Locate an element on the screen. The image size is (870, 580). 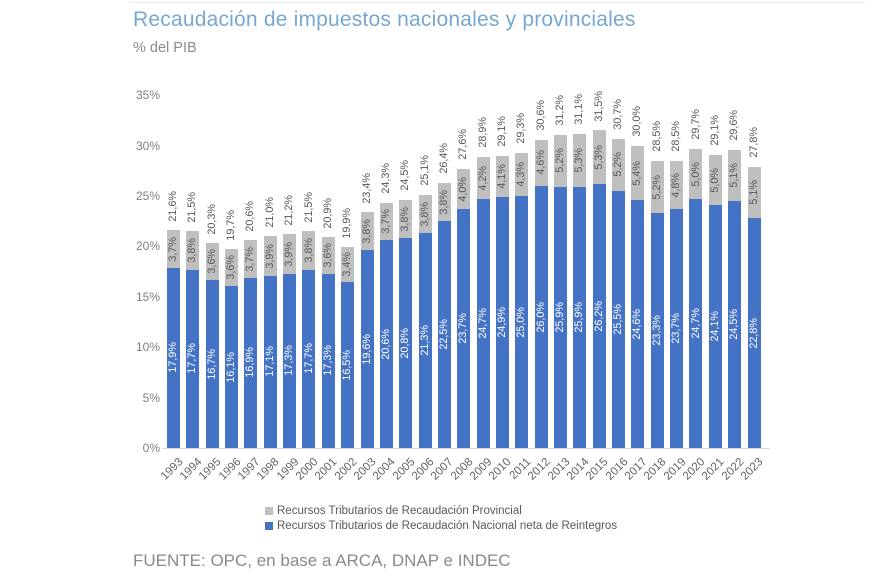
bar-segment-provincial: 4,8% is located at coordinates (677, 185).